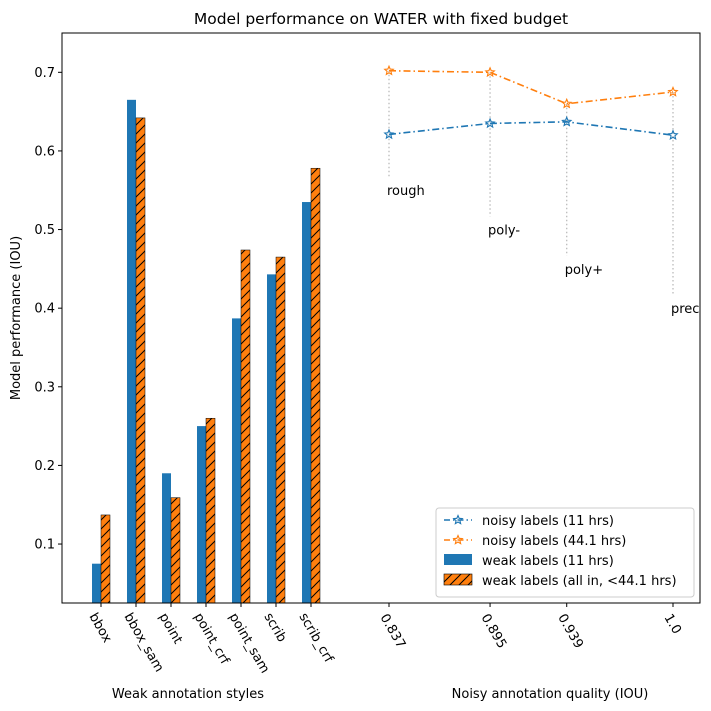 This screenshot has height=711, width=711. Describe the element at coordinates (188, 694) in the screenshot. I see `bar-section-x-title: Weak annotation styles` at that location.